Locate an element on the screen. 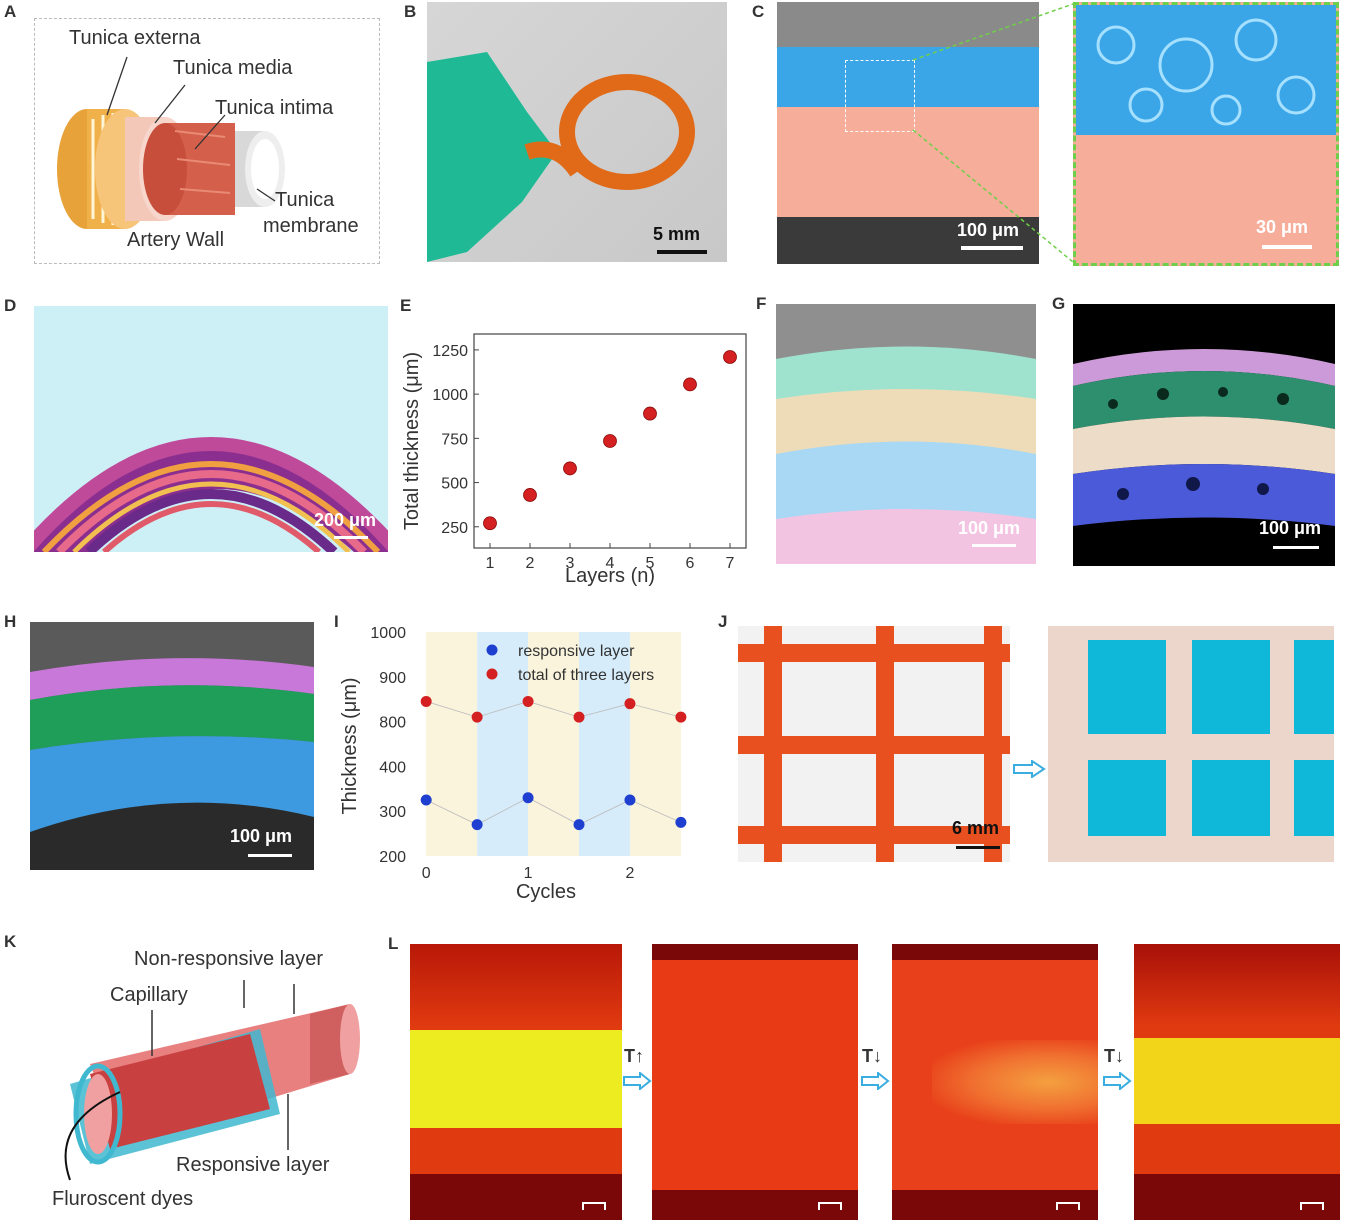 The width and height of the screenshot is (1350, 1226). panel-j-grid-before: 6 mm is located at coordinates (874, 744).